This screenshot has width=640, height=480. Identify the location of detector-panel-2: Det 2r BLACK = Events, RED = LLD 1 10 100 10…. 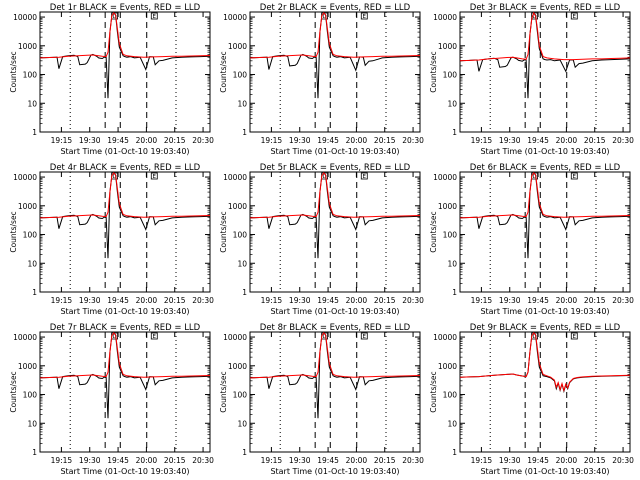
(321, 79).